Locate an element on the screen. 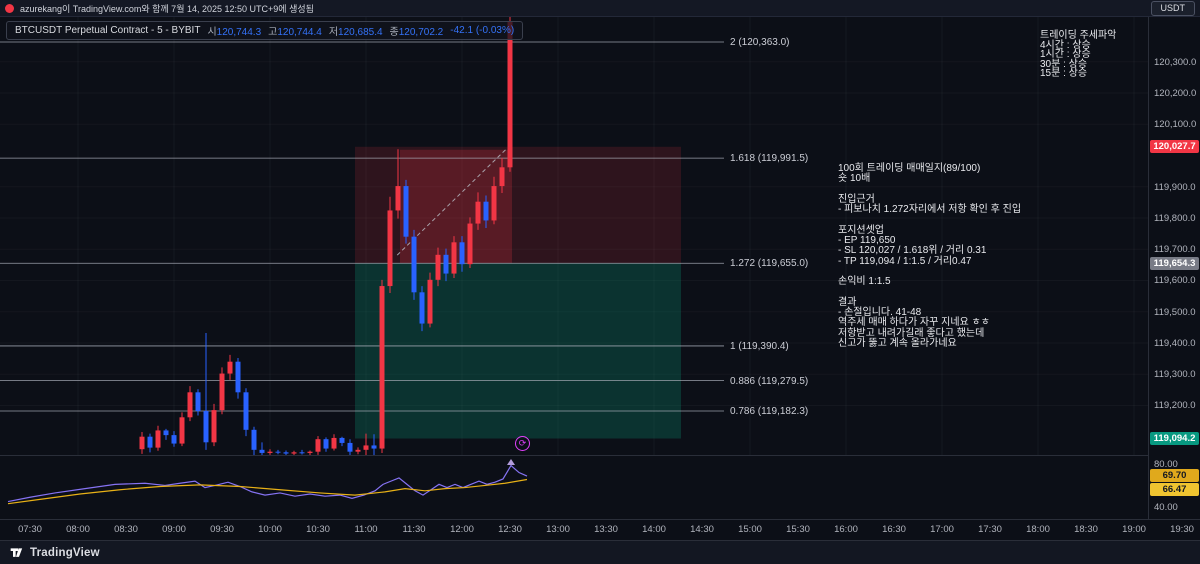 Image resolution: width=1200 pixels, height=564 pixels. currency-usdt-button: USDT is located at coordinates (1172, 8).